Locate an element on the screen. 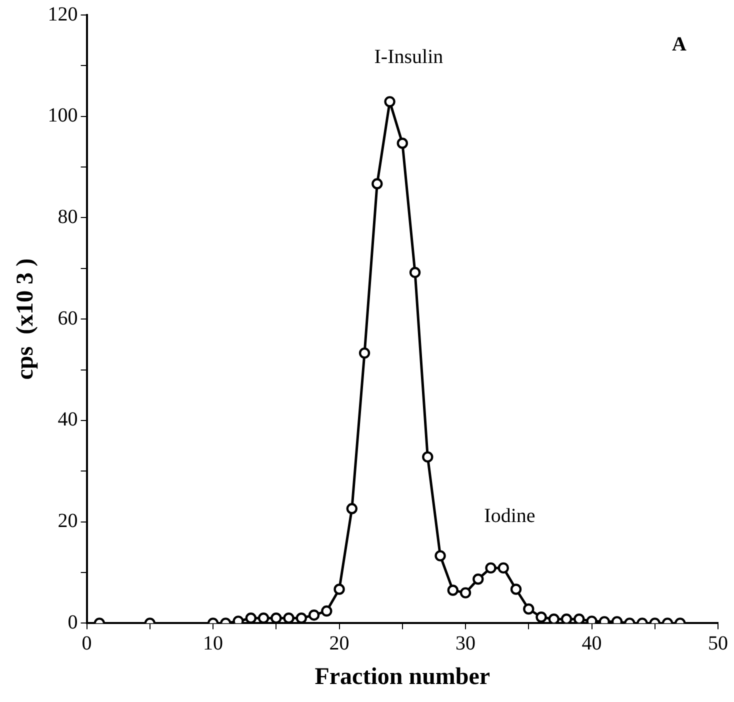 The height and width of the screenshot is (702, 734). y-tick-label: 60 is located at coordinates (68, 318).